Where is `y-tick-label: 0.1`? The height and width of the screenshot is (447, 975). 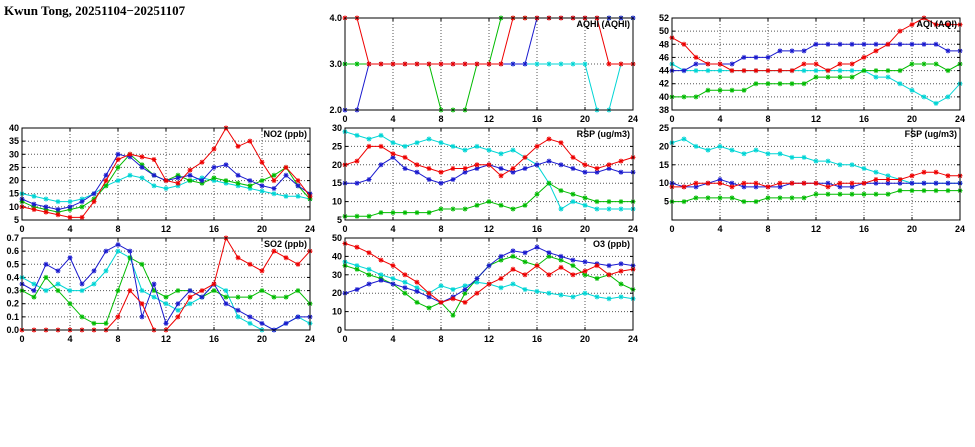 y-tick-label: 0.1 is located at coordinates (12, 317).